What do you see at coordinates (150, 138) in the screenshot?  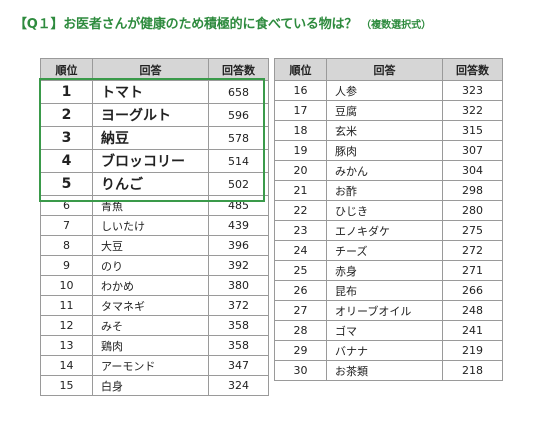 I see `answer-cell: 納豆` at bounding box center [150, 138].